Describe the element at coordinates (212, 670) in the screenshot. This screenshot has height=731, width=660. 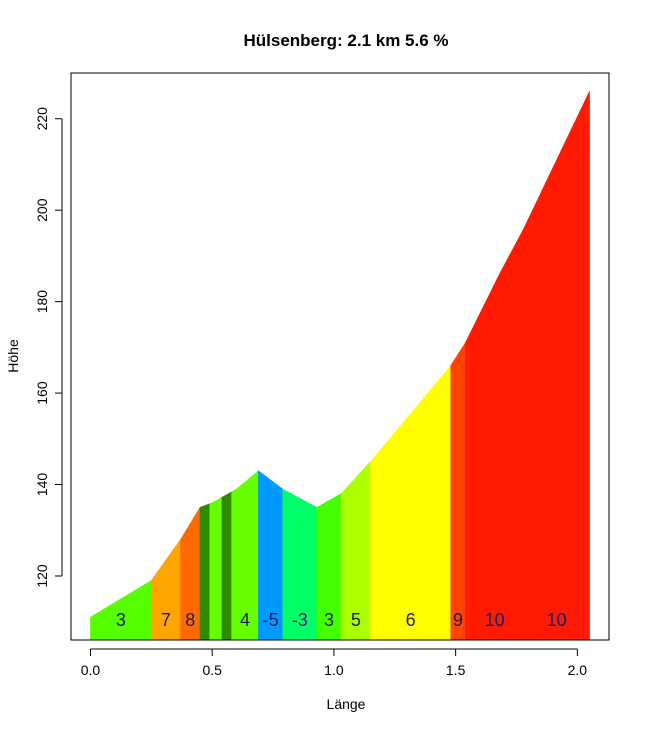
I see `x-tick-label: 0.5` at that location.